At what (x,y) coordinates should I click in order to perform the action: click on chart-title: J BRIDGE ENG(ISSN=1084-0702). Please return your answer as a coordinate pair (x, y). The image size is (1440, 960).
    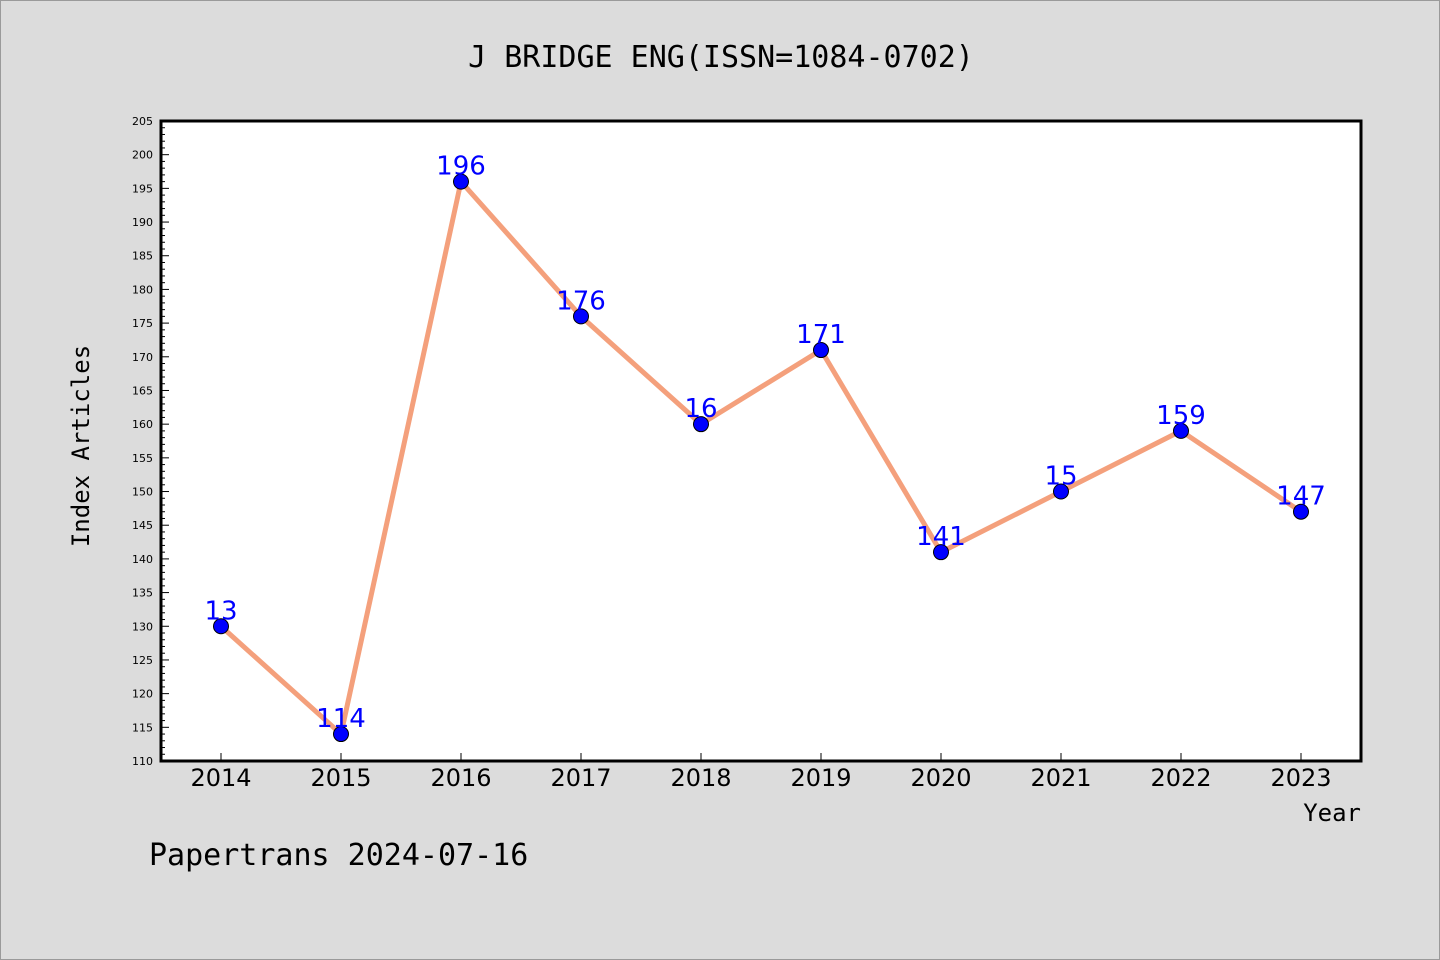
    Looking at the image, I should click on (721, 57).